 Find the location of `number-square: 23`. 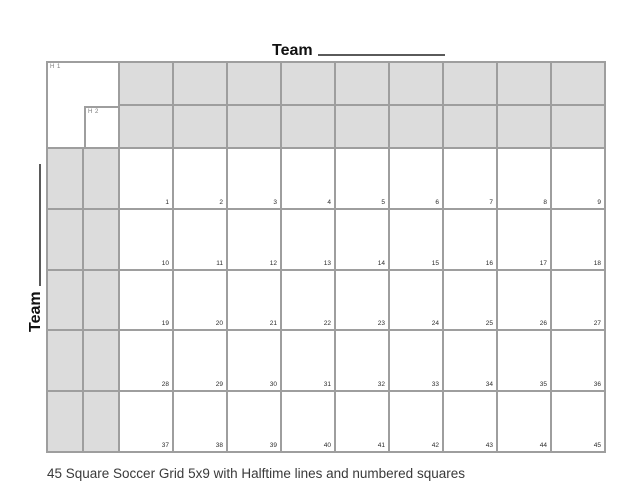

number-square: 23 is located at coordinates (362, 300).